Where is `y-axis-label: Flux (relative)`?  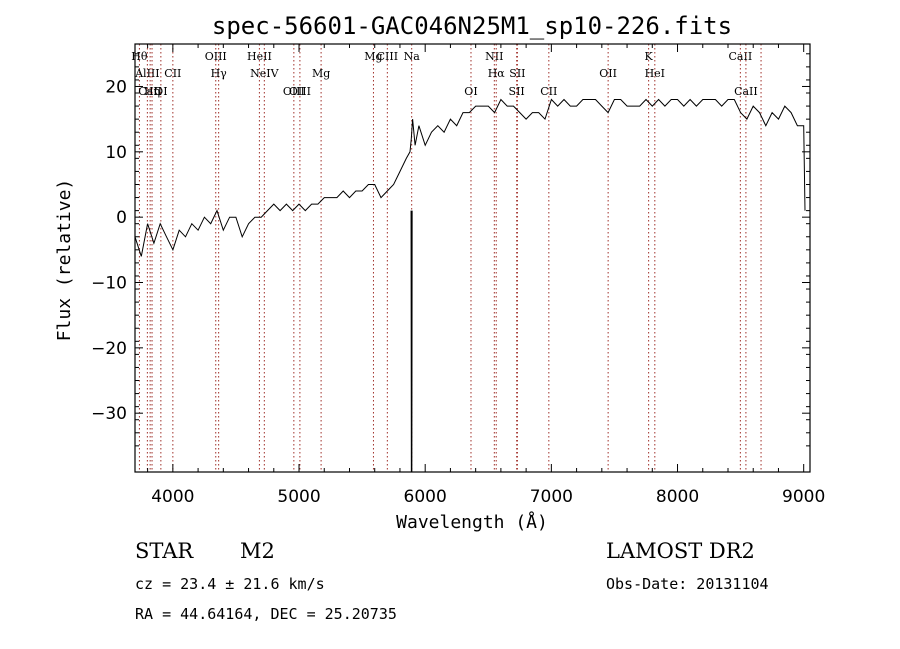 y-axis-label: Flux (relative) is located at coordinates (64, 260).